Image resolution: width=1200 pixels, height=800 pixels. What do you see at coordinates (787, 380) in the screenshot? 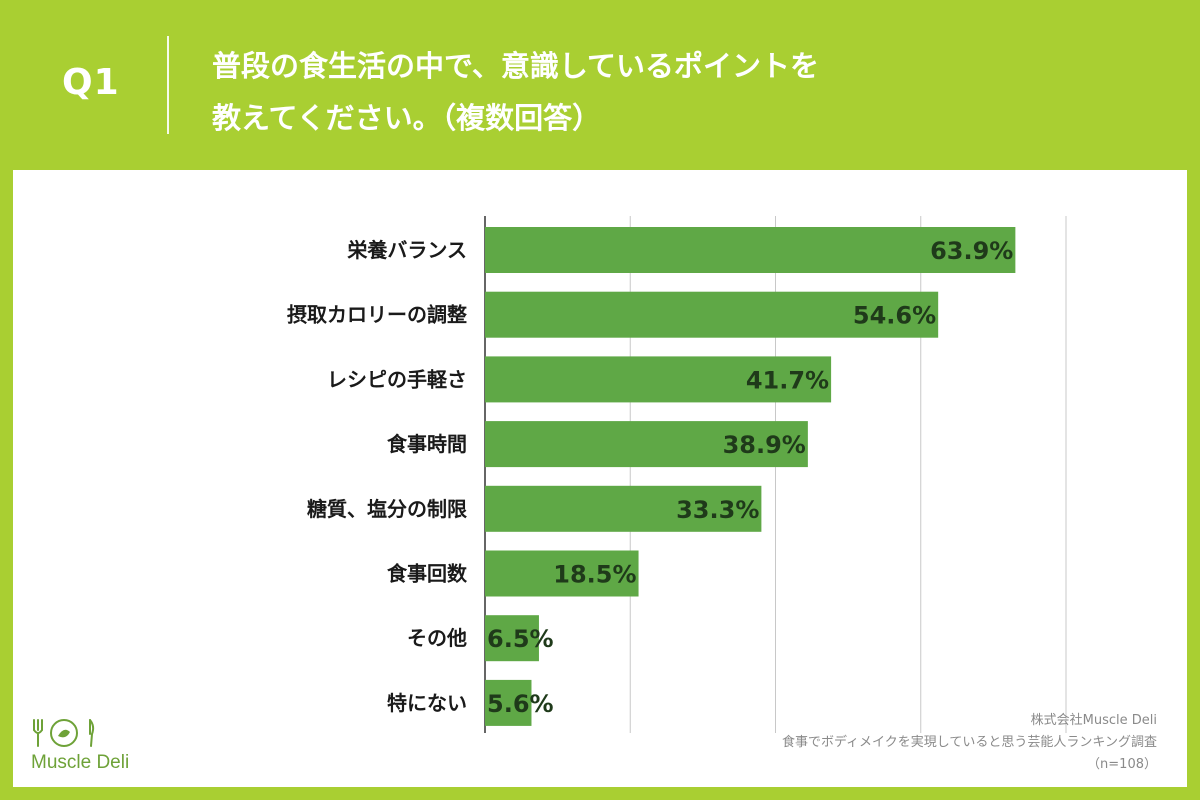
I see `value-label: 41.7%` at bounding box center [787, 380].